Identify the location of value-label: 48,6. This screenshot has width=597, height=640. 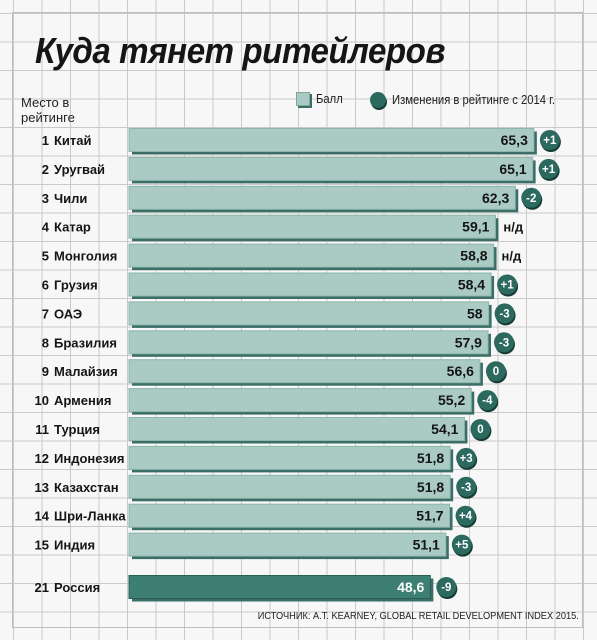
(410, 587).